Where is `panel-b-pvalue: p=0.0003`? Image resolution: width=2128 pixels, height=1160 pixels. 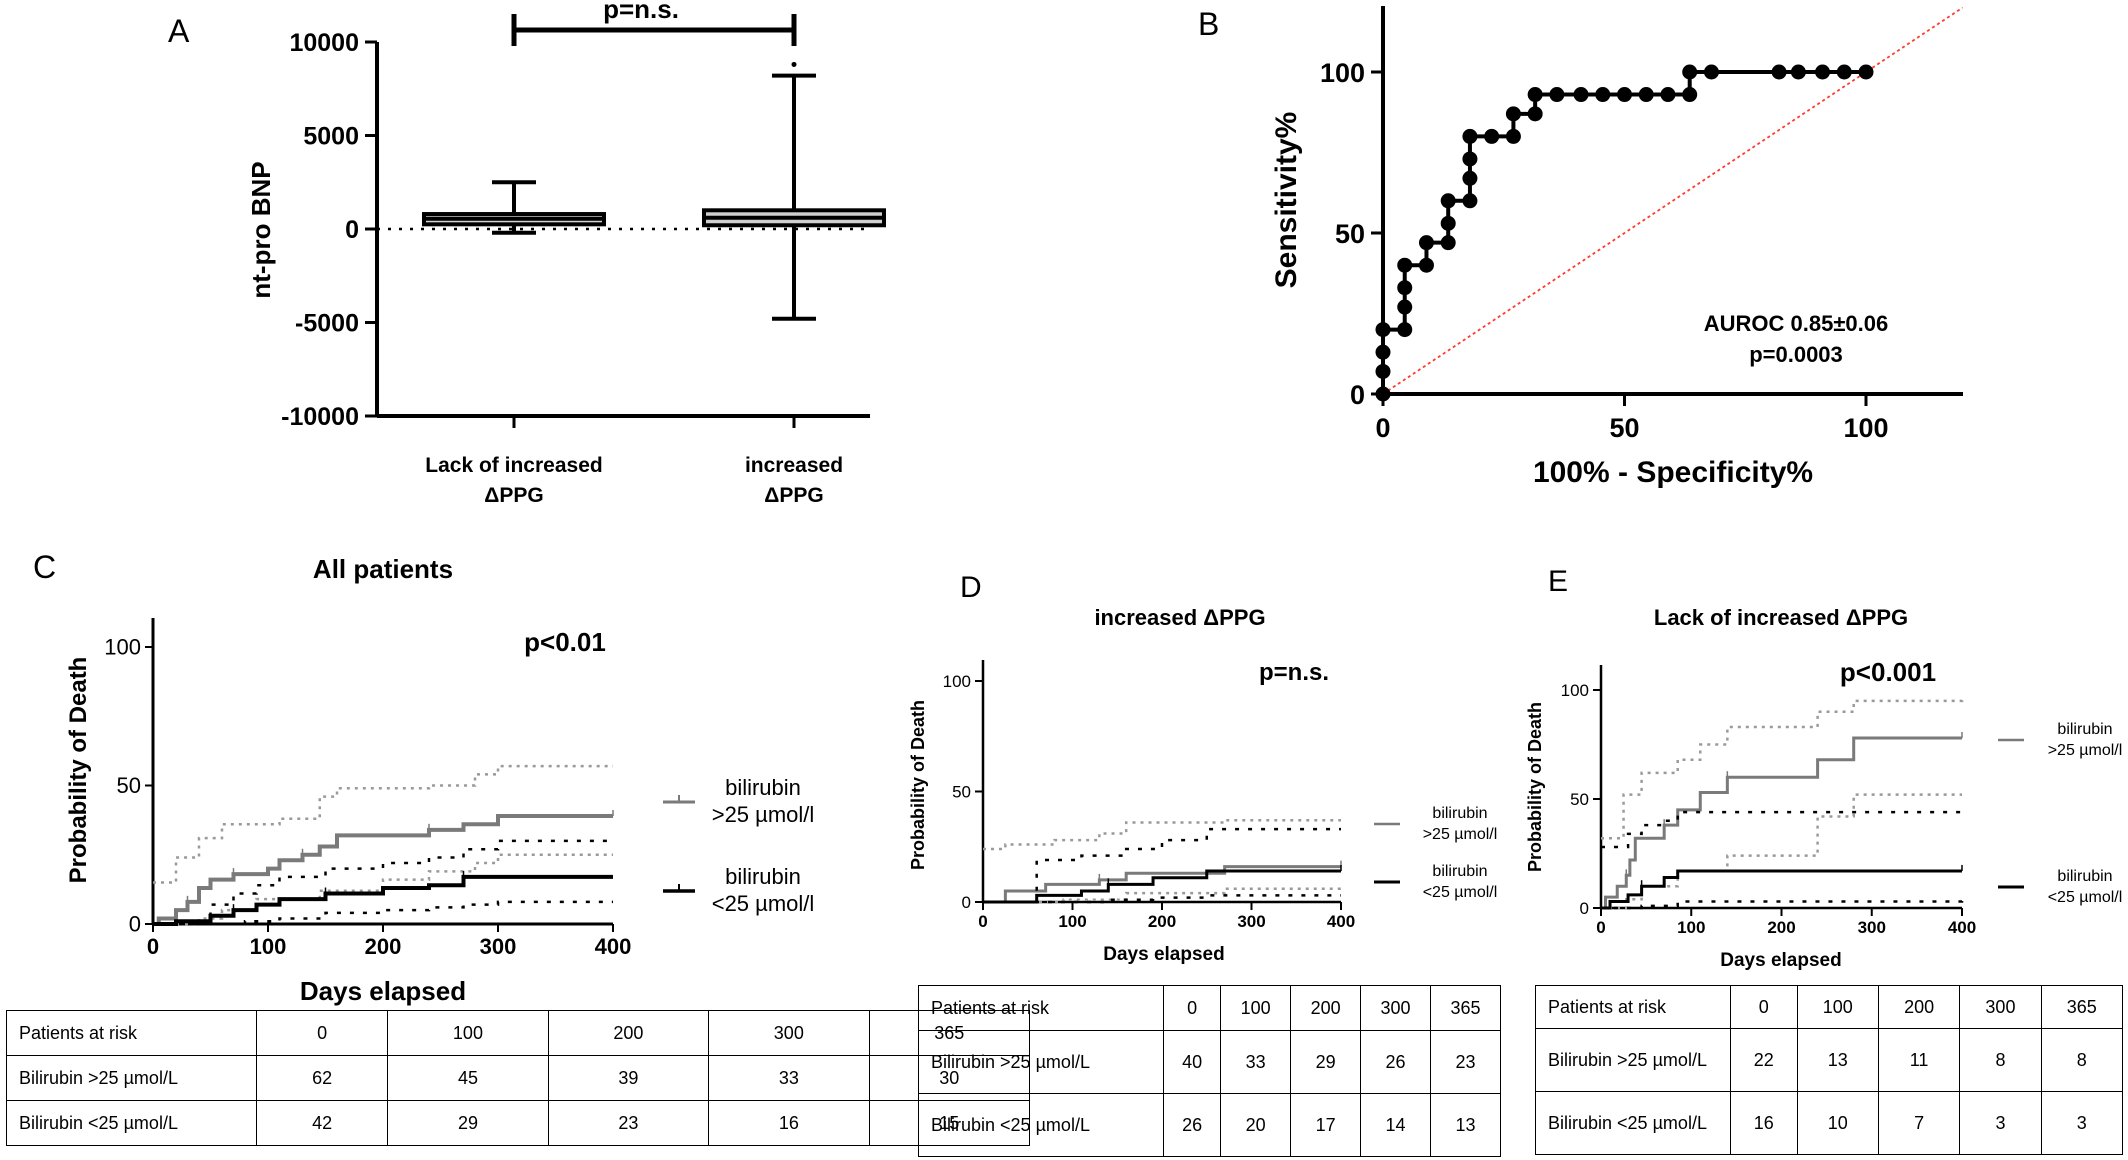 panel-b-pvalue: p=0.0003 is located at coordinates (1796, 354).